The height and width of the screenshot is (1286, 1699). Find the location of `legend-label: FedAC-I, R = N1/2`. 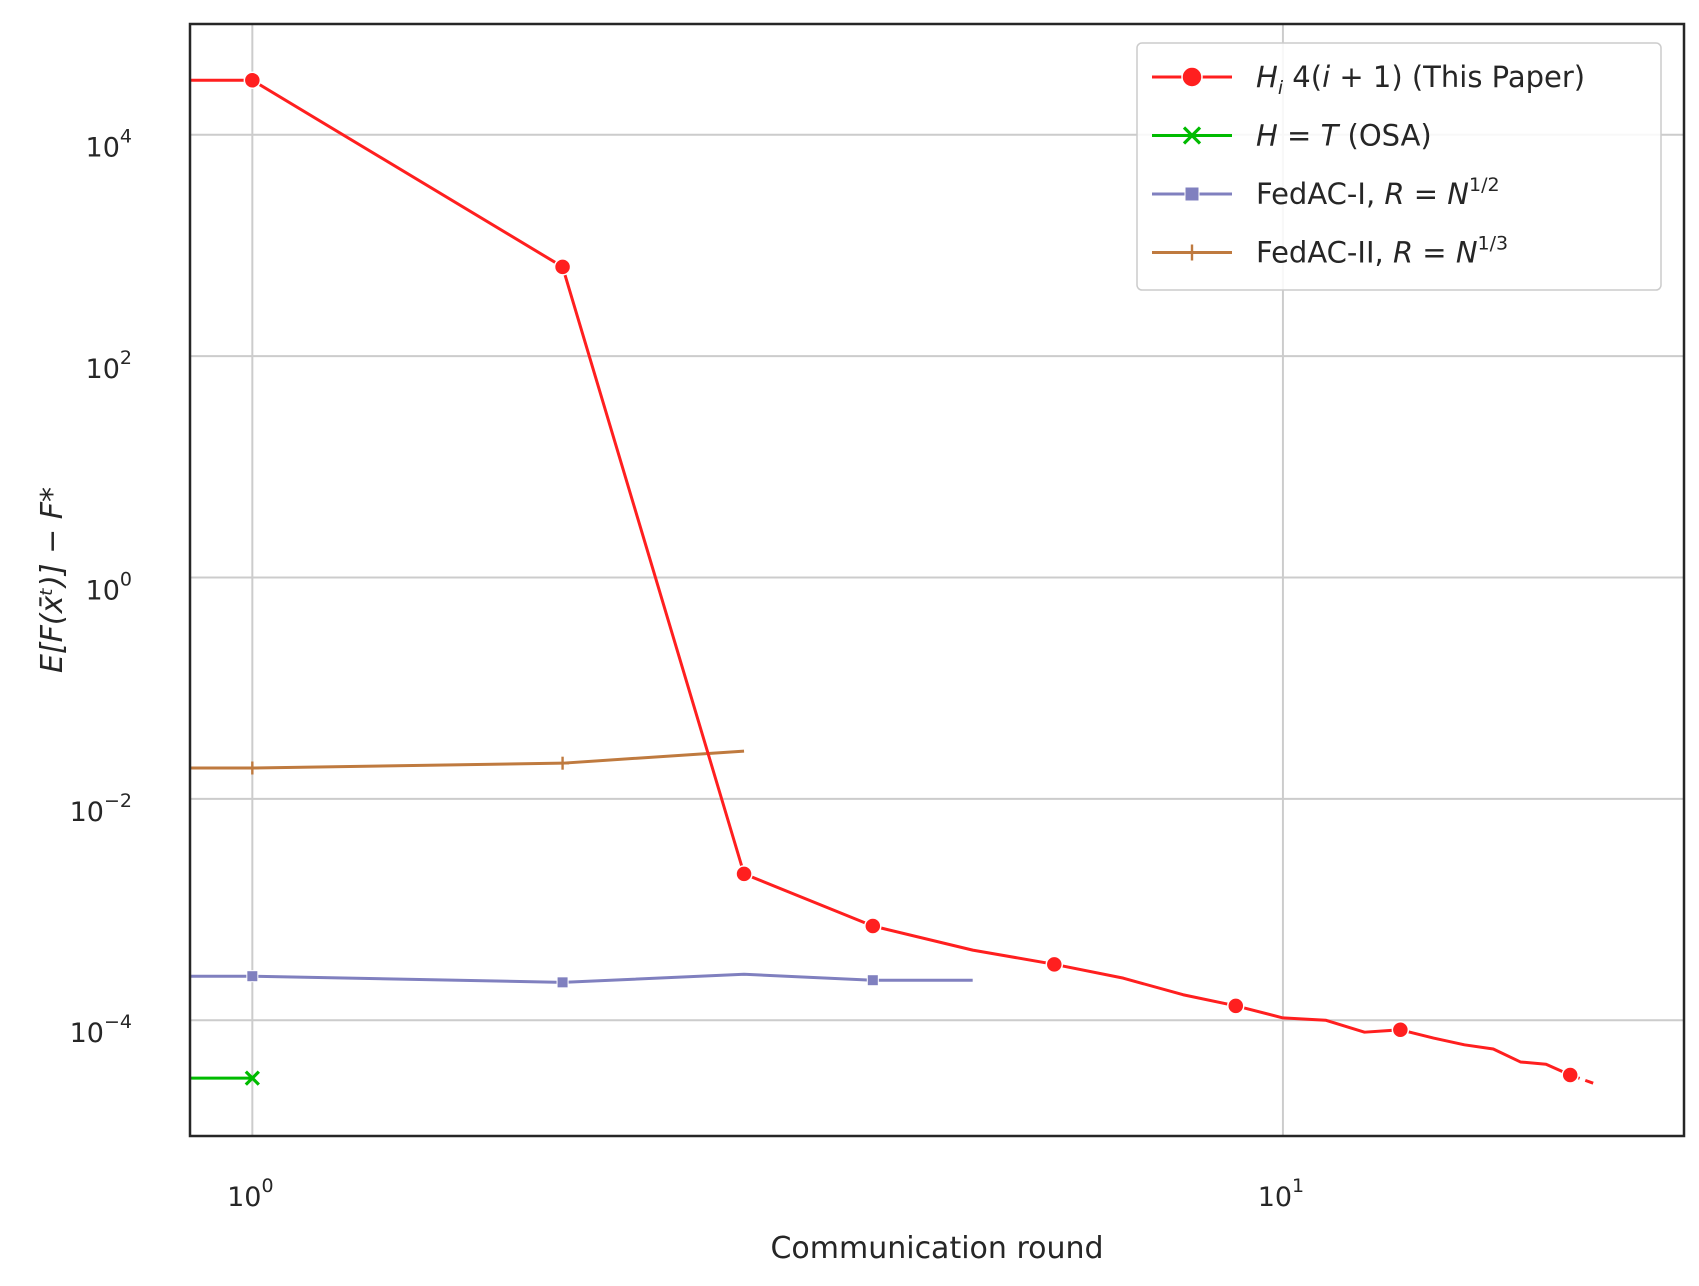

legend-label: FedAC-I, R = N1/2 is located at coordinates (1378, 192).